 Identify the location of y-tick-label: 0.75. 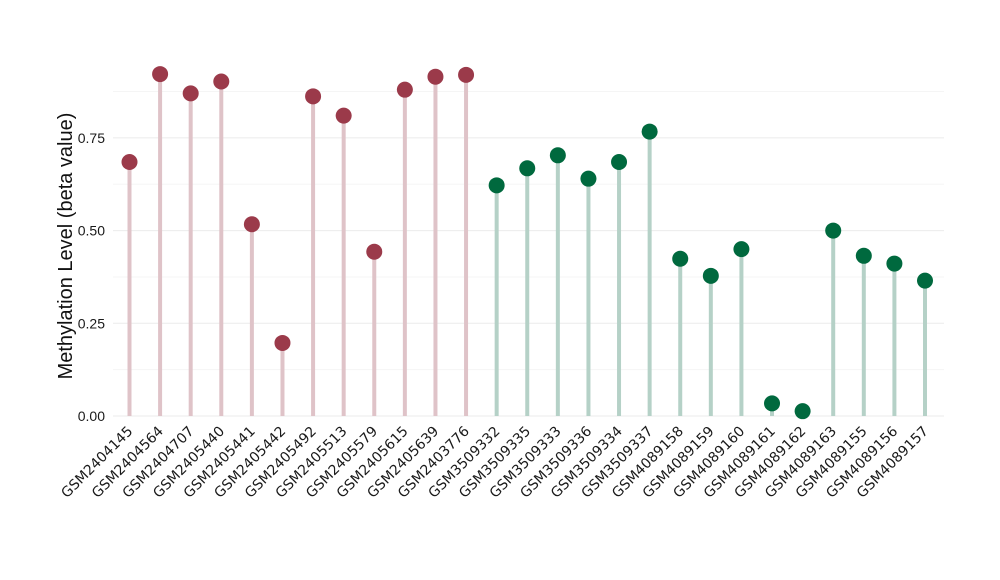
(91, 138).